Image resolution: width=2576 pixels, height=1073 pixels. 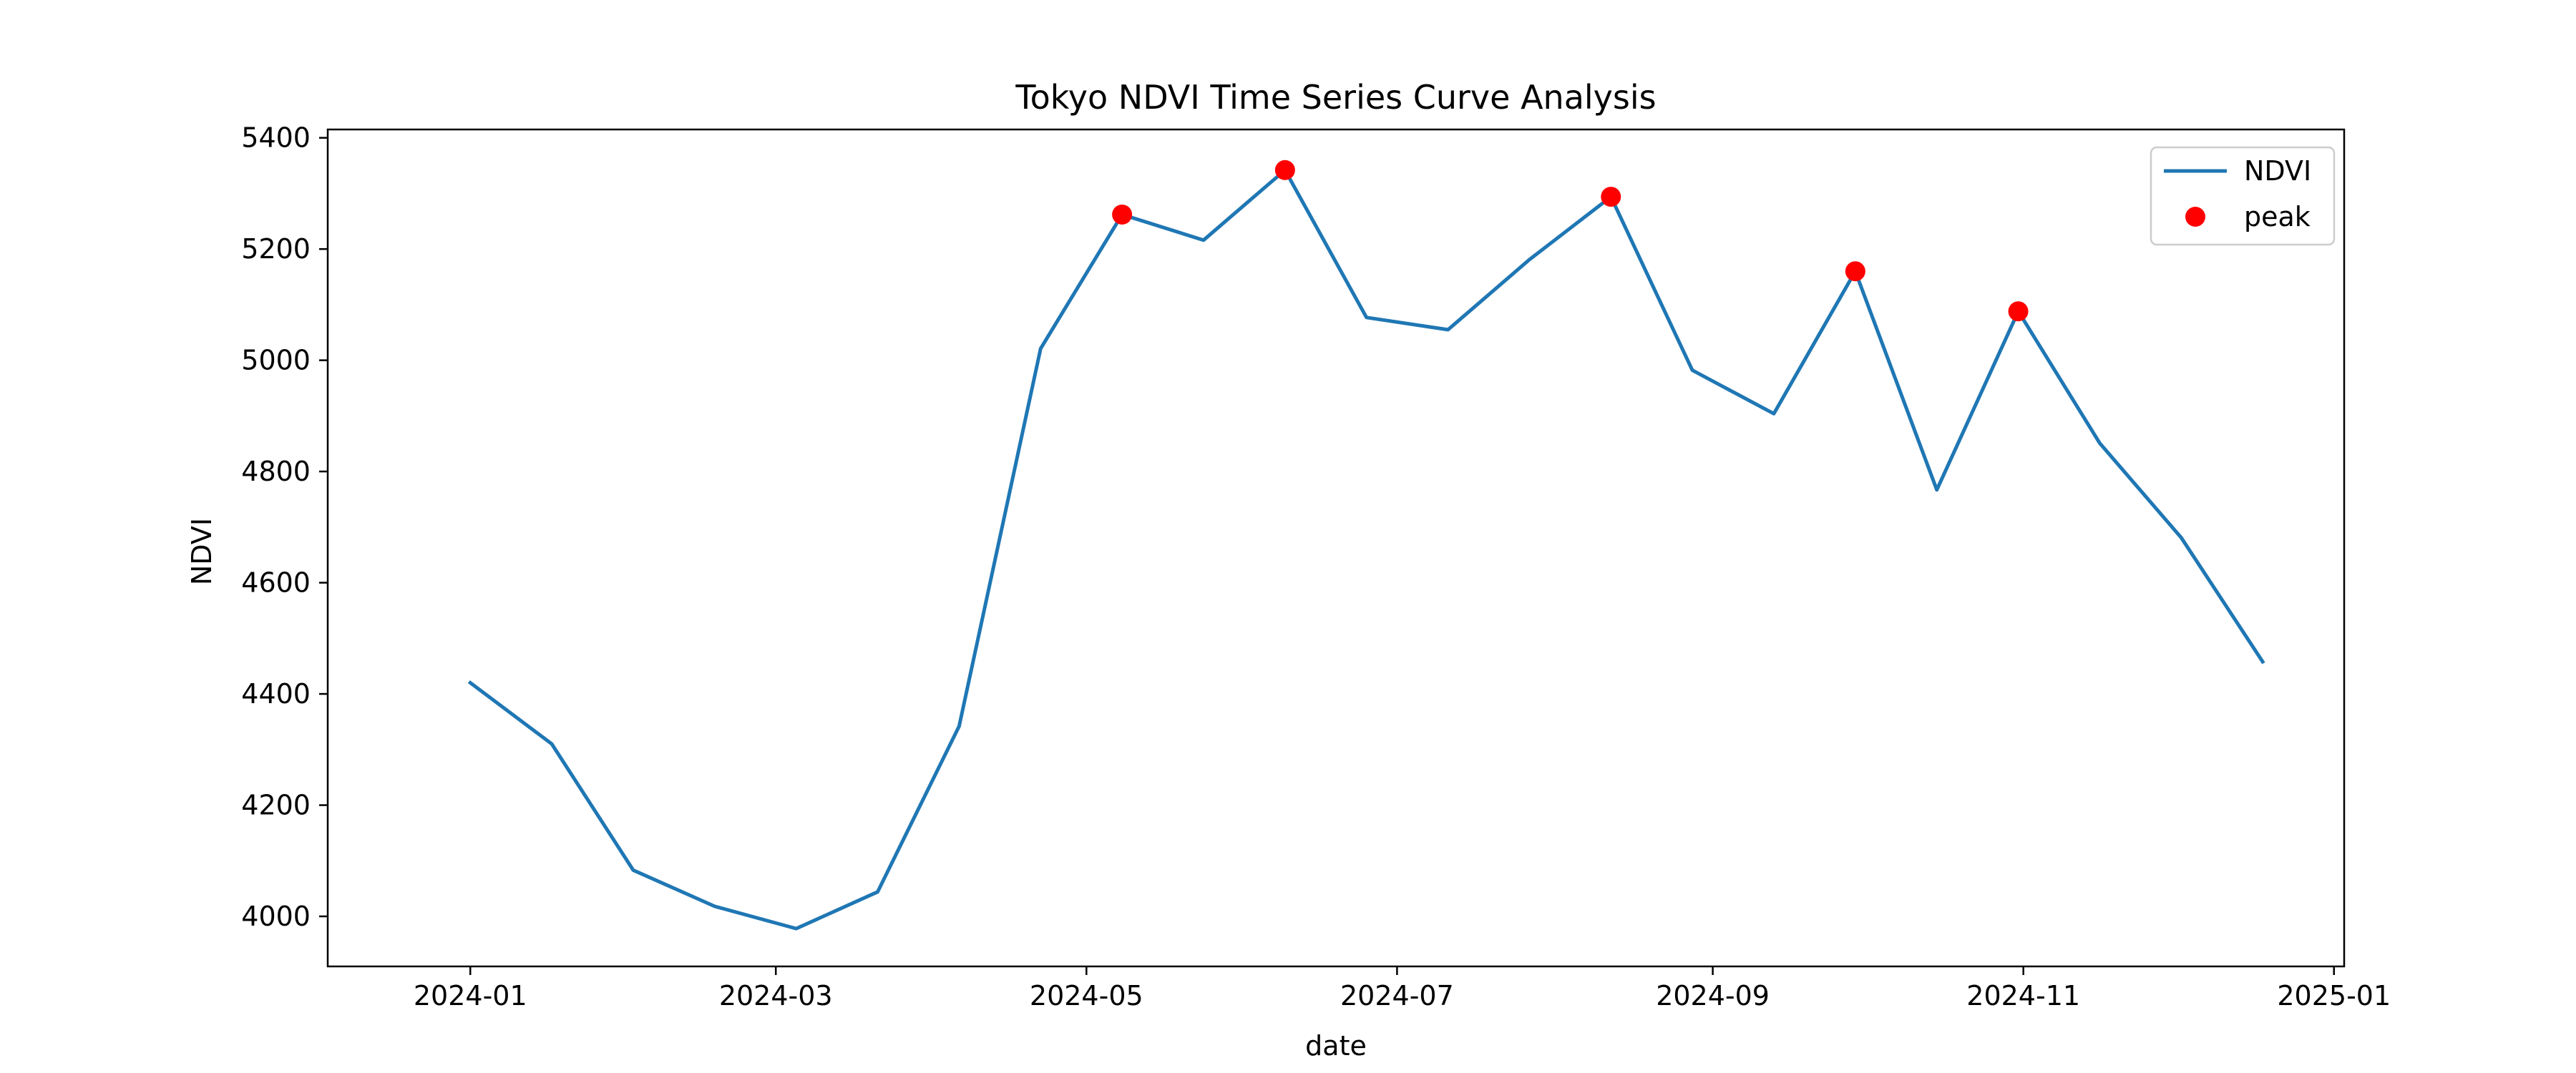 What do you see at coordinates (276, 583) in the screenshot?
I see `y-tick-label: 4600` at bounding box center [276, 583].